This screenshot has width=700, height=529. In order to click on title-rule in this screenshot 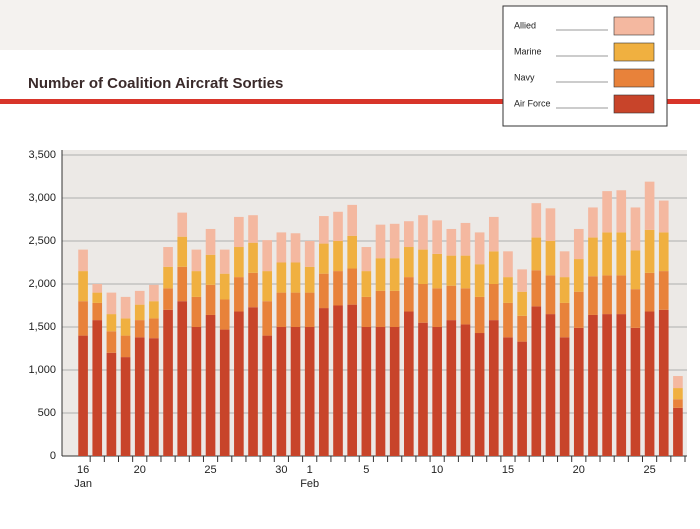, I will do `click(350, 101)`.